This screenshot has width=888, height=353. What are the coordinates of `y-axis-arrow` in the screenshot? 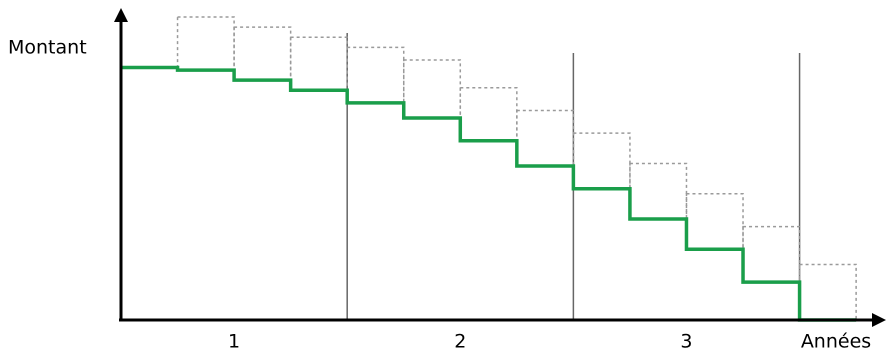 It's located at (121, 15).